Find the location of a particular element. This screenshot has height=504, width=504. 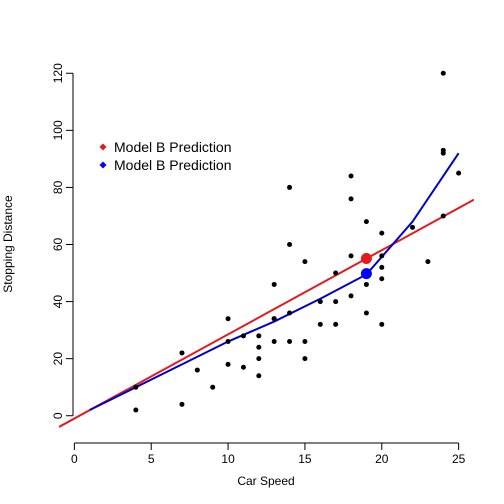

legend-label-1: Model B Prediction is located at coordinates (173, 147).